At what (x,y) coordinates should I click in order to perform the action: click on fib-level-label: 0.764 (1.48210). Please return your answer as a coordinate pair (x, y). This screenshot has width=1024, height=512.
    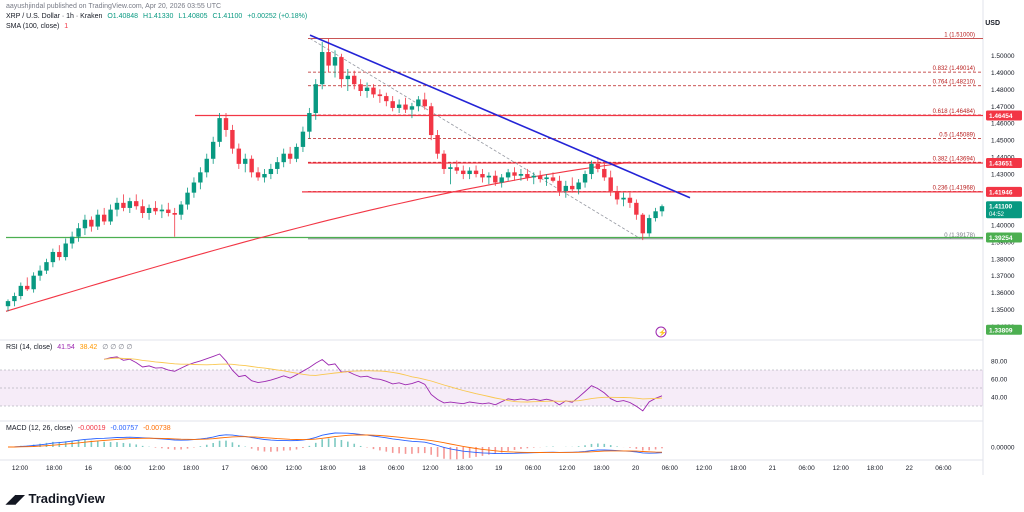
    Looking at the image, I should click on (954, 83).